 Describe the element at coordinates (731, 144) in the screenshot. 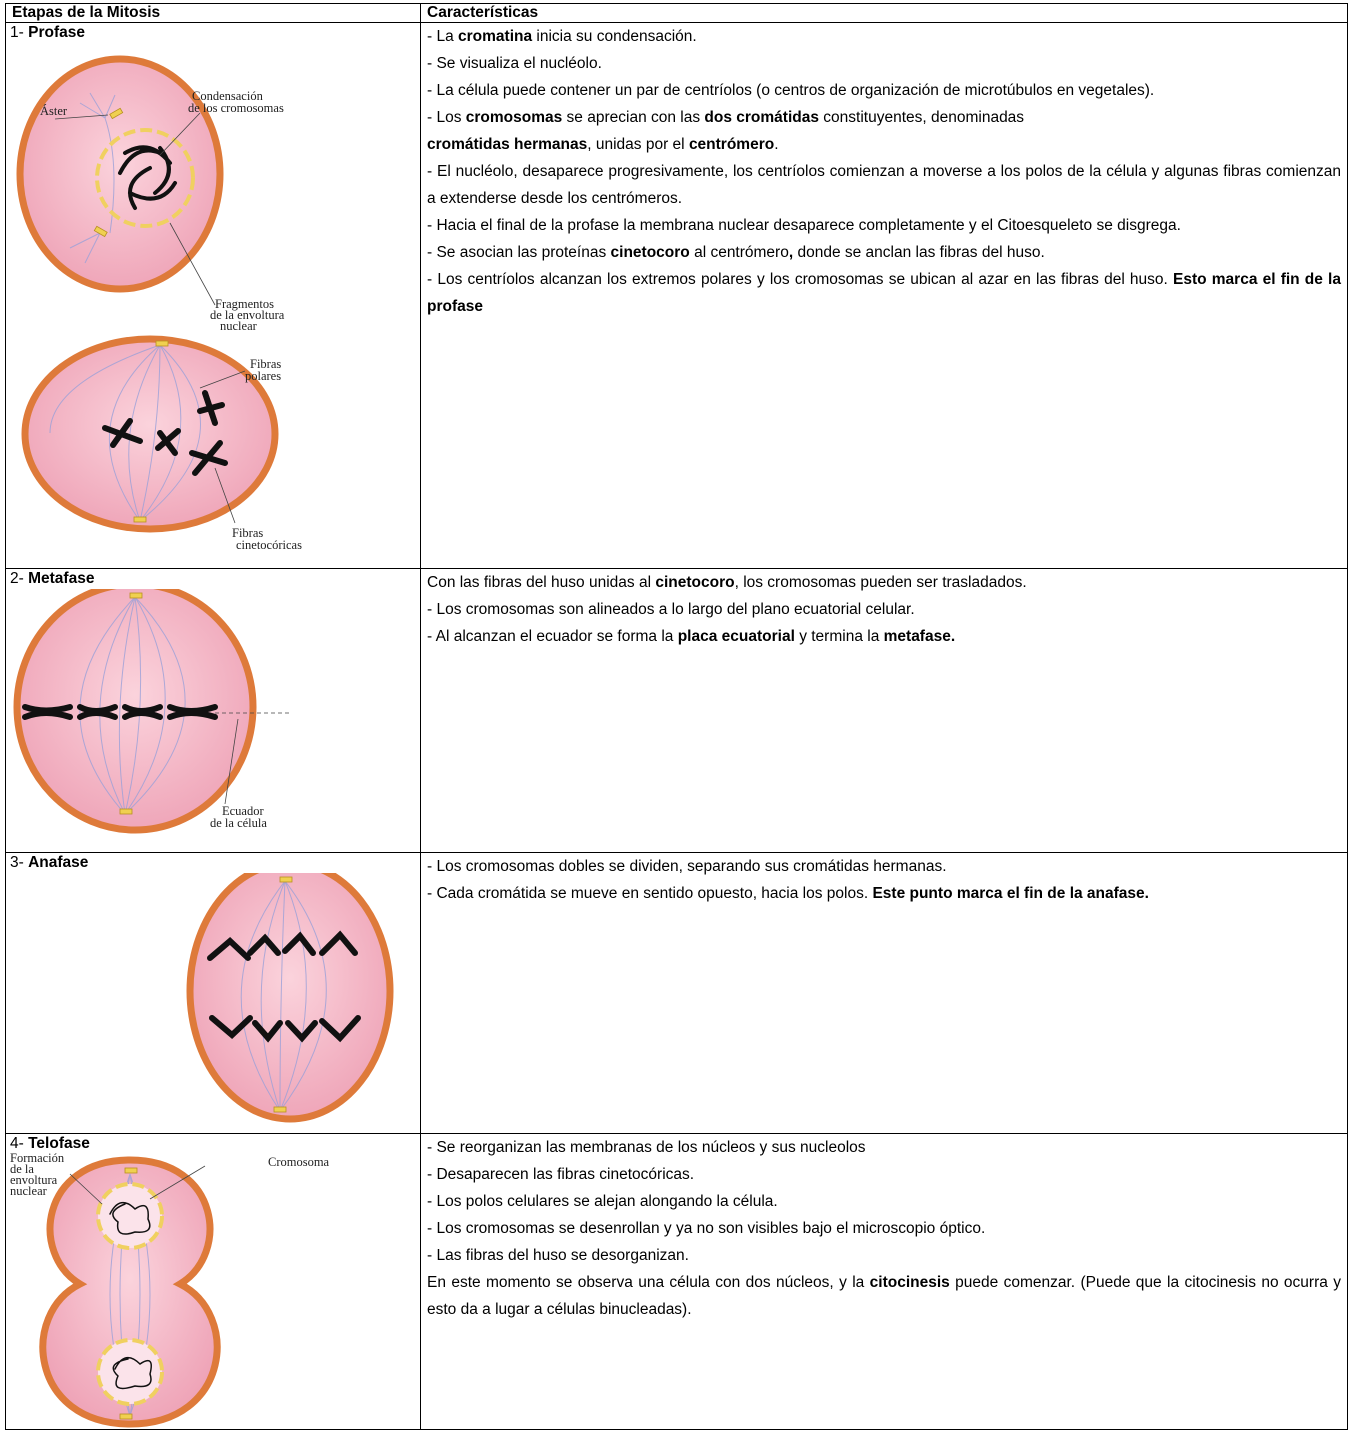

I see `bold-text: centrómero` at that location.